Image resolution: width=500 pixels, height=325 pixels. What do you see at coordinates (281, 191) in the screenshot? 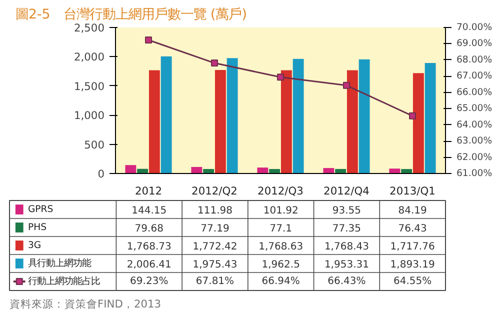
I see `x-tick-label: 2012/Q3` at bounding box center [281, 191].